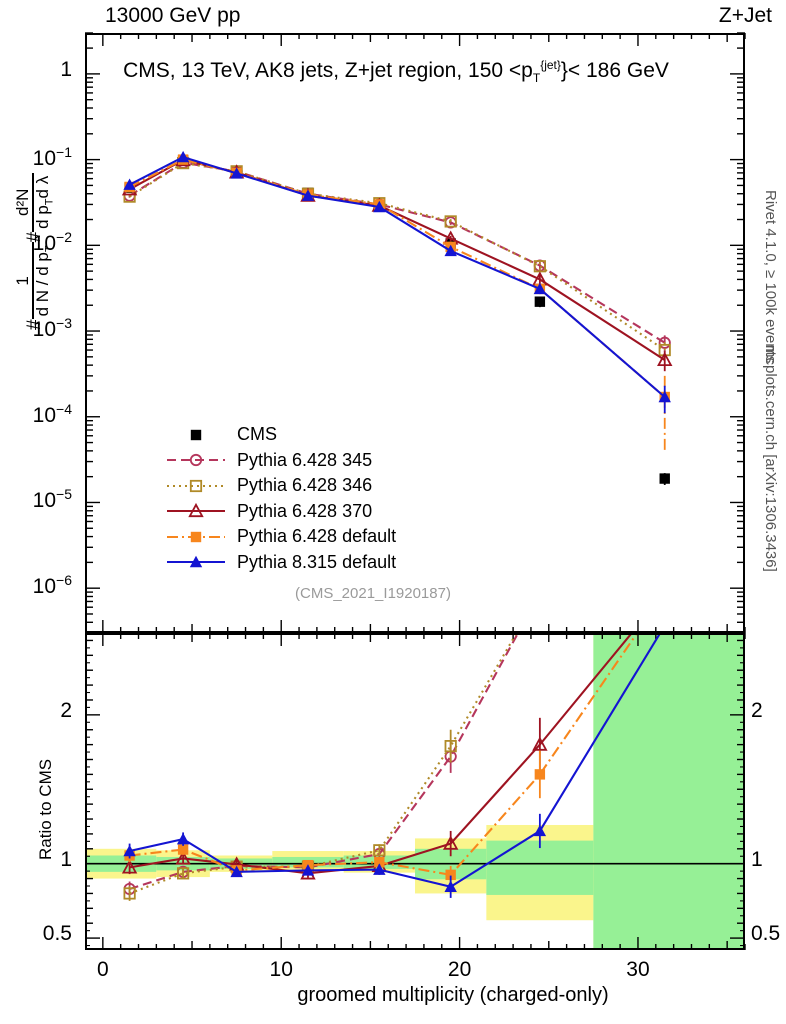 The height and width of the screenshot is (1024, 786). What do you see at coordinates (196, 511) in the screenshot?
I see `legend-key-triangle-open-icon` at bounding box center [196, 511].